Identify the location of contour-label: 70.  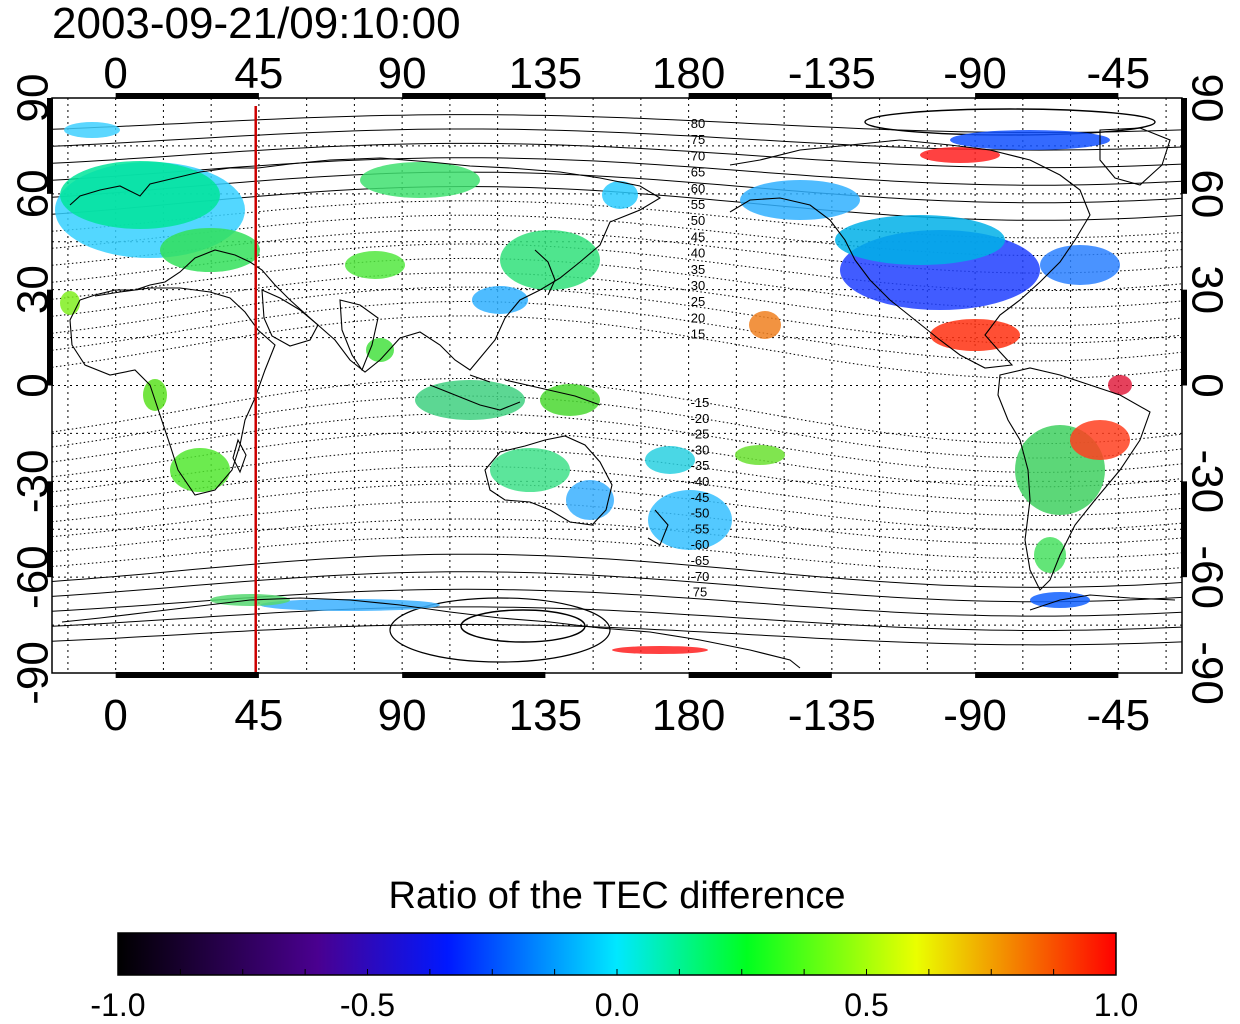
(698, 155).